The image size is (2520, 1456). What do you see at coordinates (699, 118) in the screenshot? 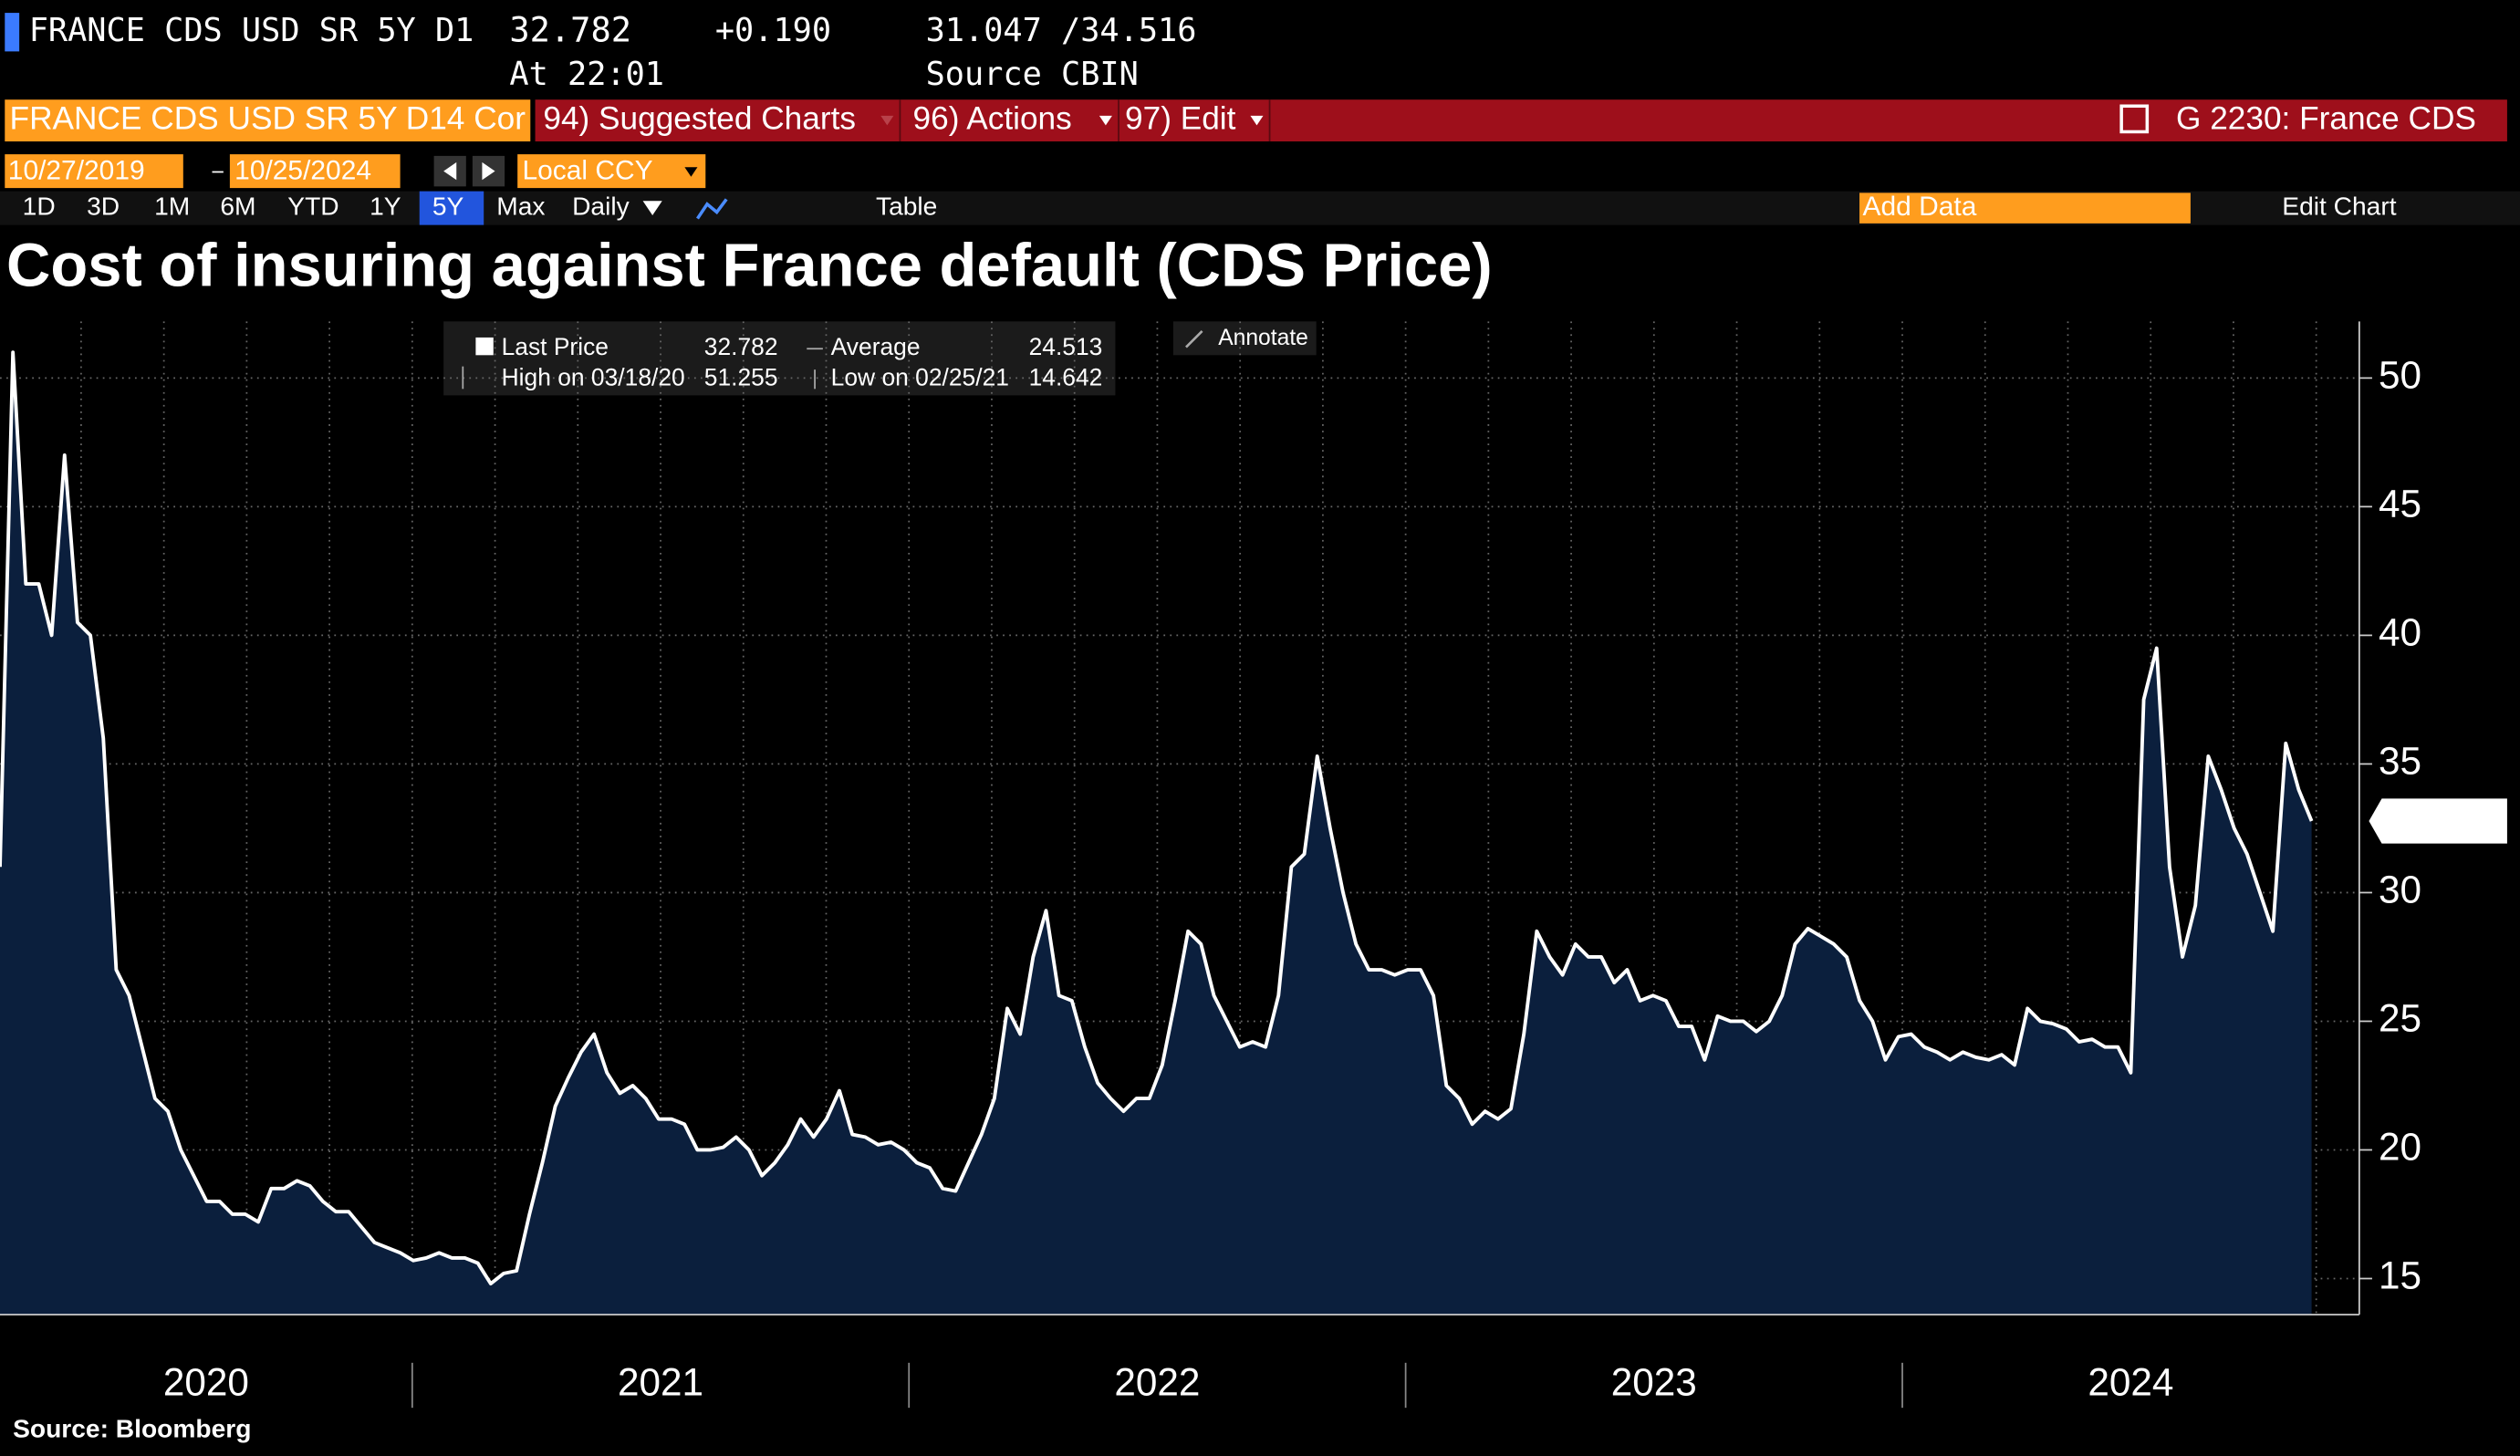
I see `menu-item: 94) Suggested Charts` at bounding box center [699, 118].